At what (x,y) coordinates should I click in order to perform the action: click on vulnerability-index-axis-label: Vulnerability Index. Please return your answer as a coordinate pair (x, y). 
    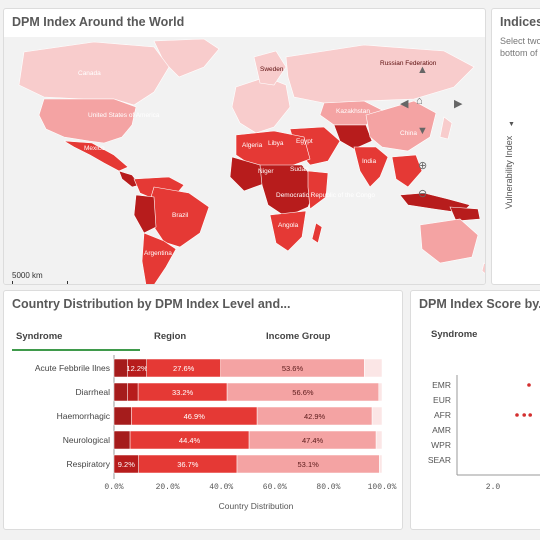
    Looking at the image, I should click on (509, 172).